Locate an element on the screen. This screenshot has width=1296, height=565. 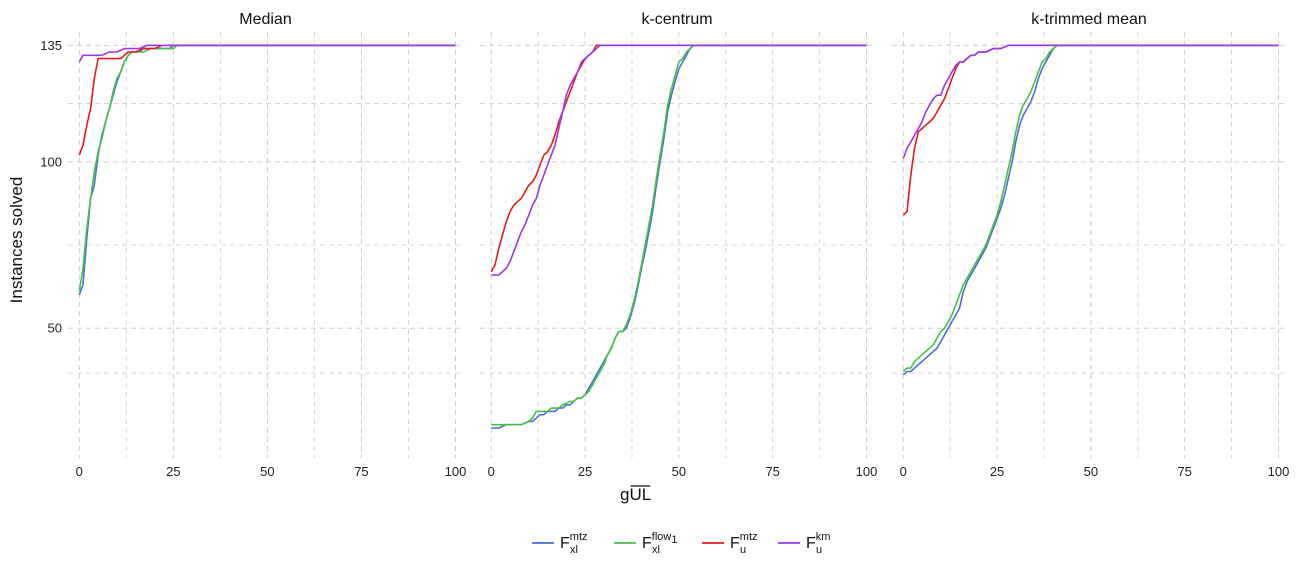
x-axis-title: gUL is located at coordinates (635, 494).